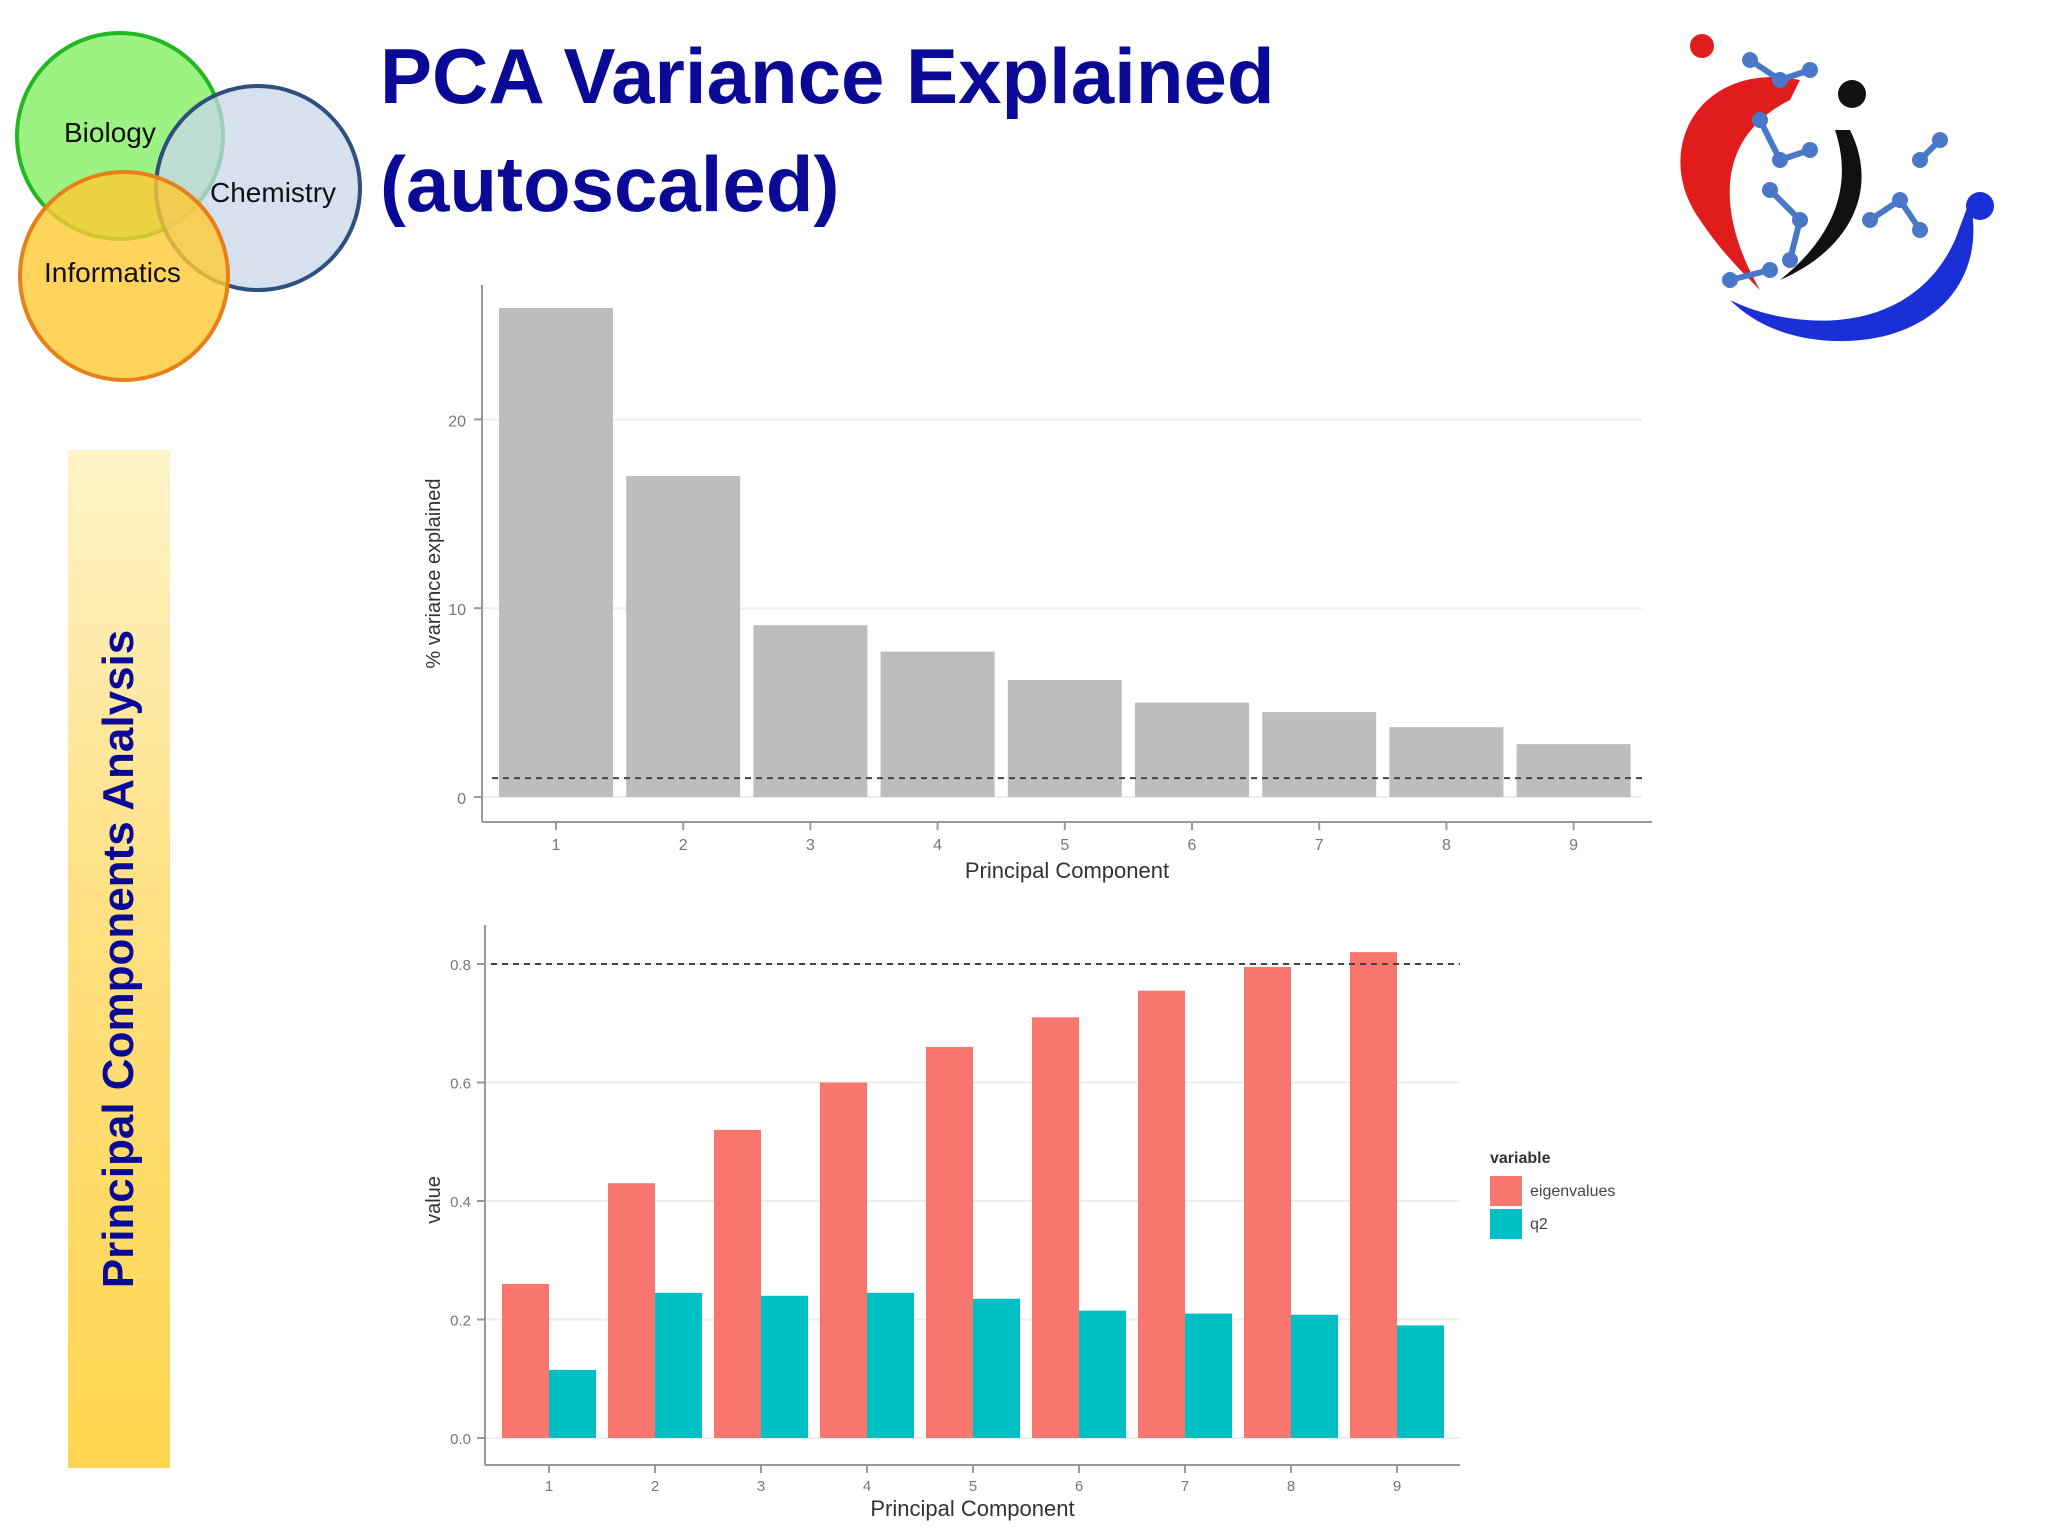 The image size is (2048, 1536). I want to click on chart2-bar-eigenvalues-pc1, so click(525, 1360).